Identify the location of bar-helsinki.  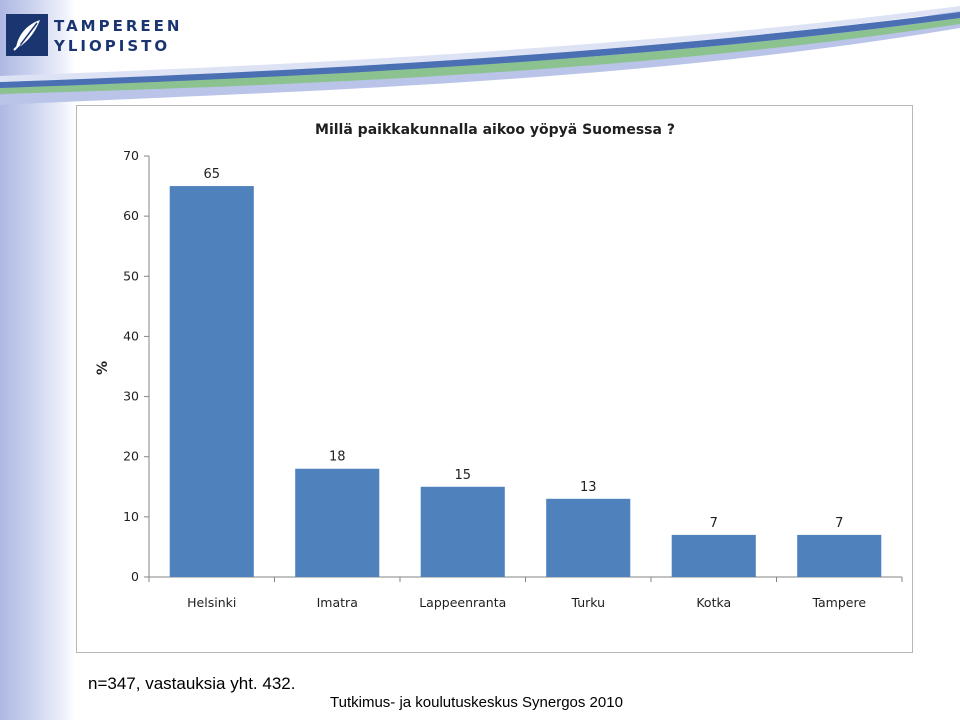
(211, 382).